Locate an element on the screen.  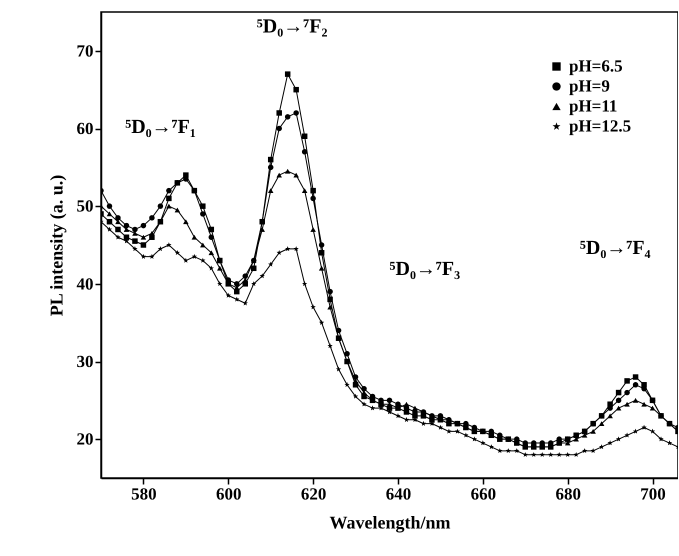
y-tick-label: 60 is located at coordinates (85, 128).